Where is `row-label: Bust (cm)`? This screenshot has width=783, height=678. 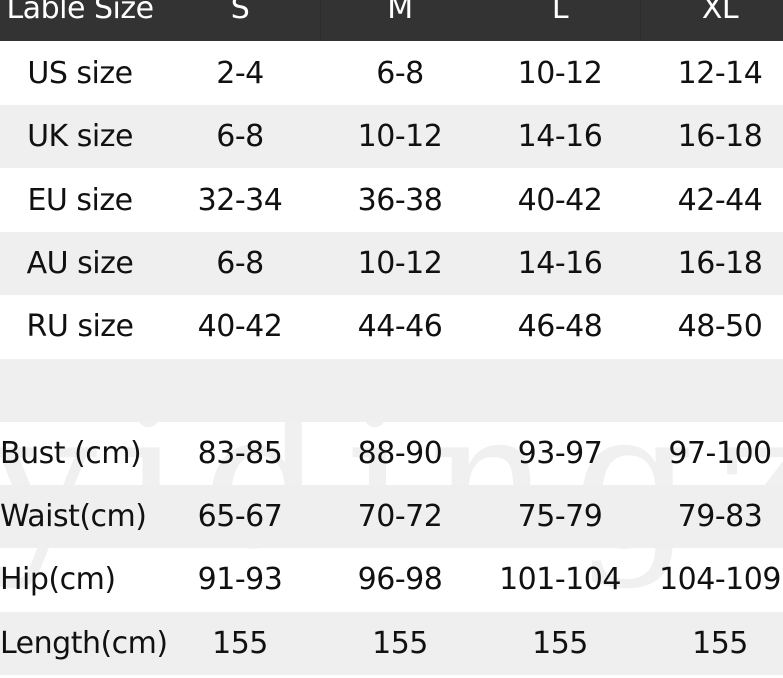
row-label: Bust (cm) is located at coordinates (71, 453).